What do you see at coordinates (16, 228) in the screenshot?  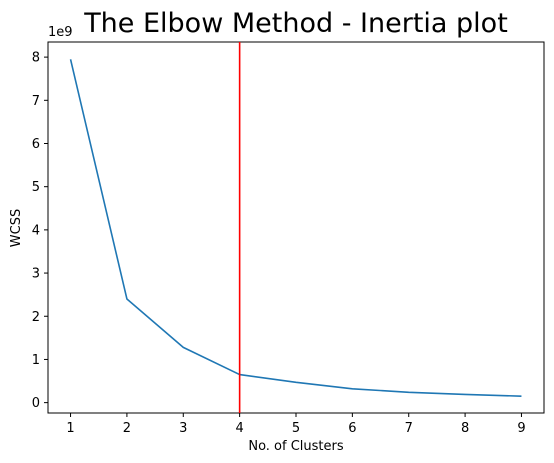 I see `y-axis-label: WCSS` at bounding box center [16, 228].